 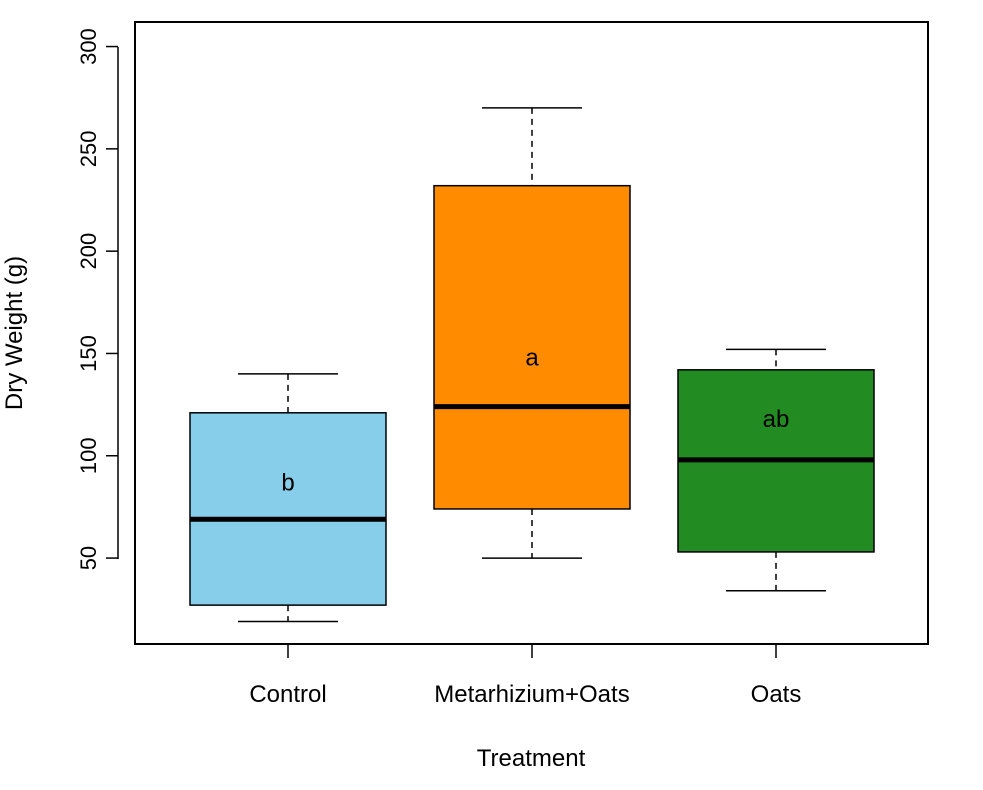 What do you see at coordinates (88, 558) in the screenshot?
I see `y-tick-label-50: 50` at bounding box center [88, 558].